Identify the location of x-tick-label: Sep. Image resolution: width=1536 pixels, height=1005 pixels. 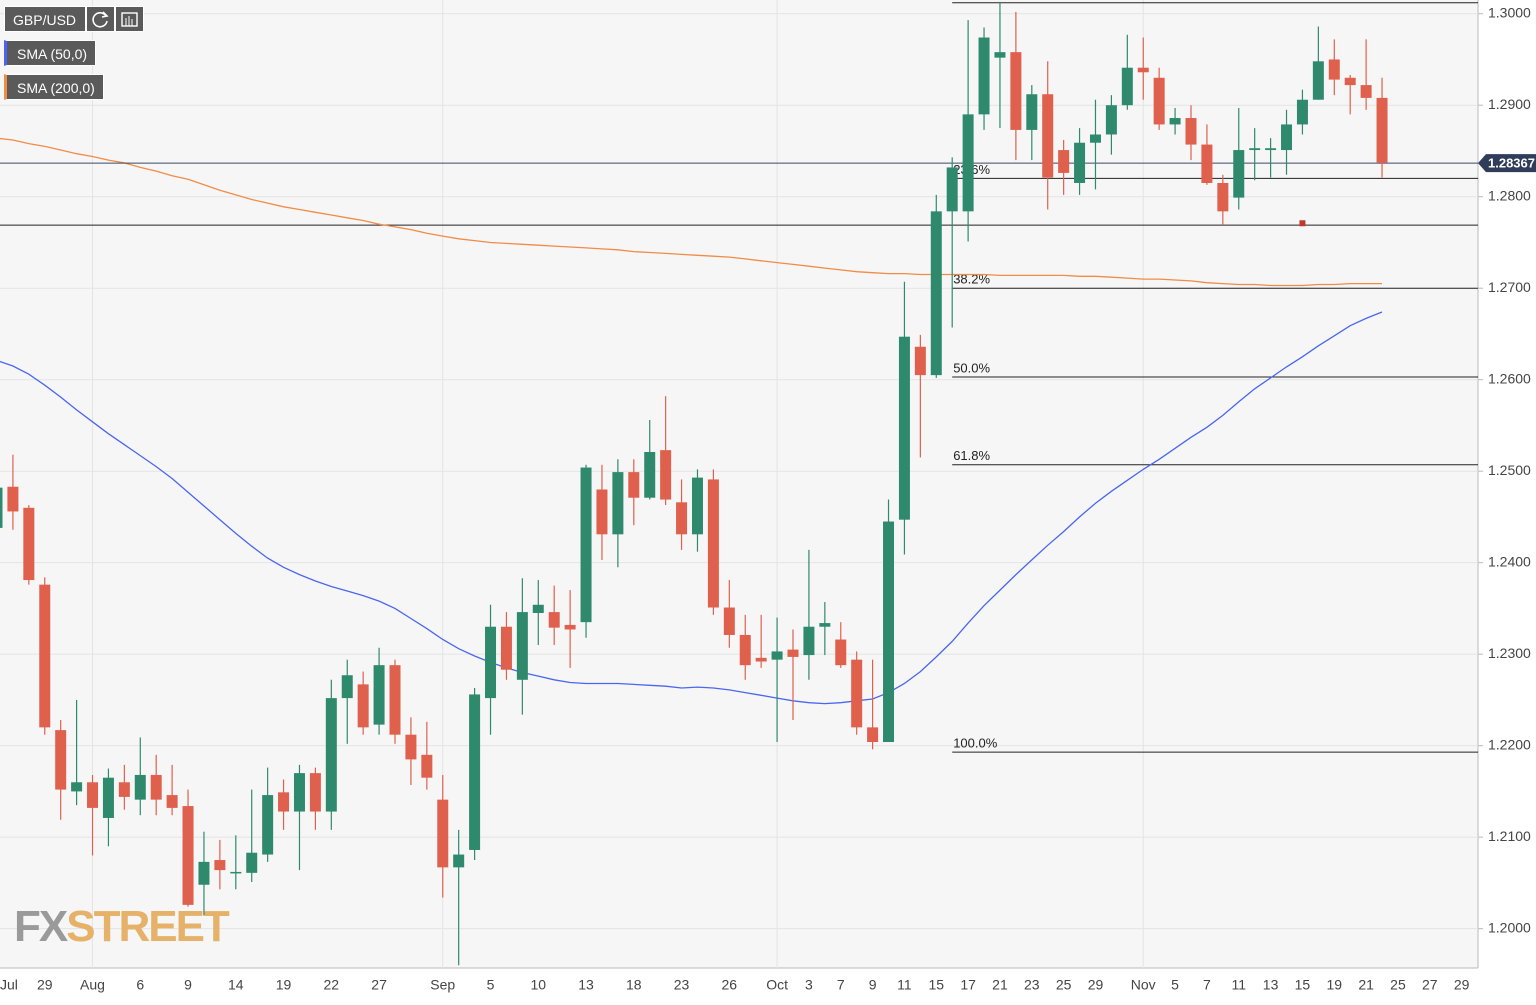
(442, 985).